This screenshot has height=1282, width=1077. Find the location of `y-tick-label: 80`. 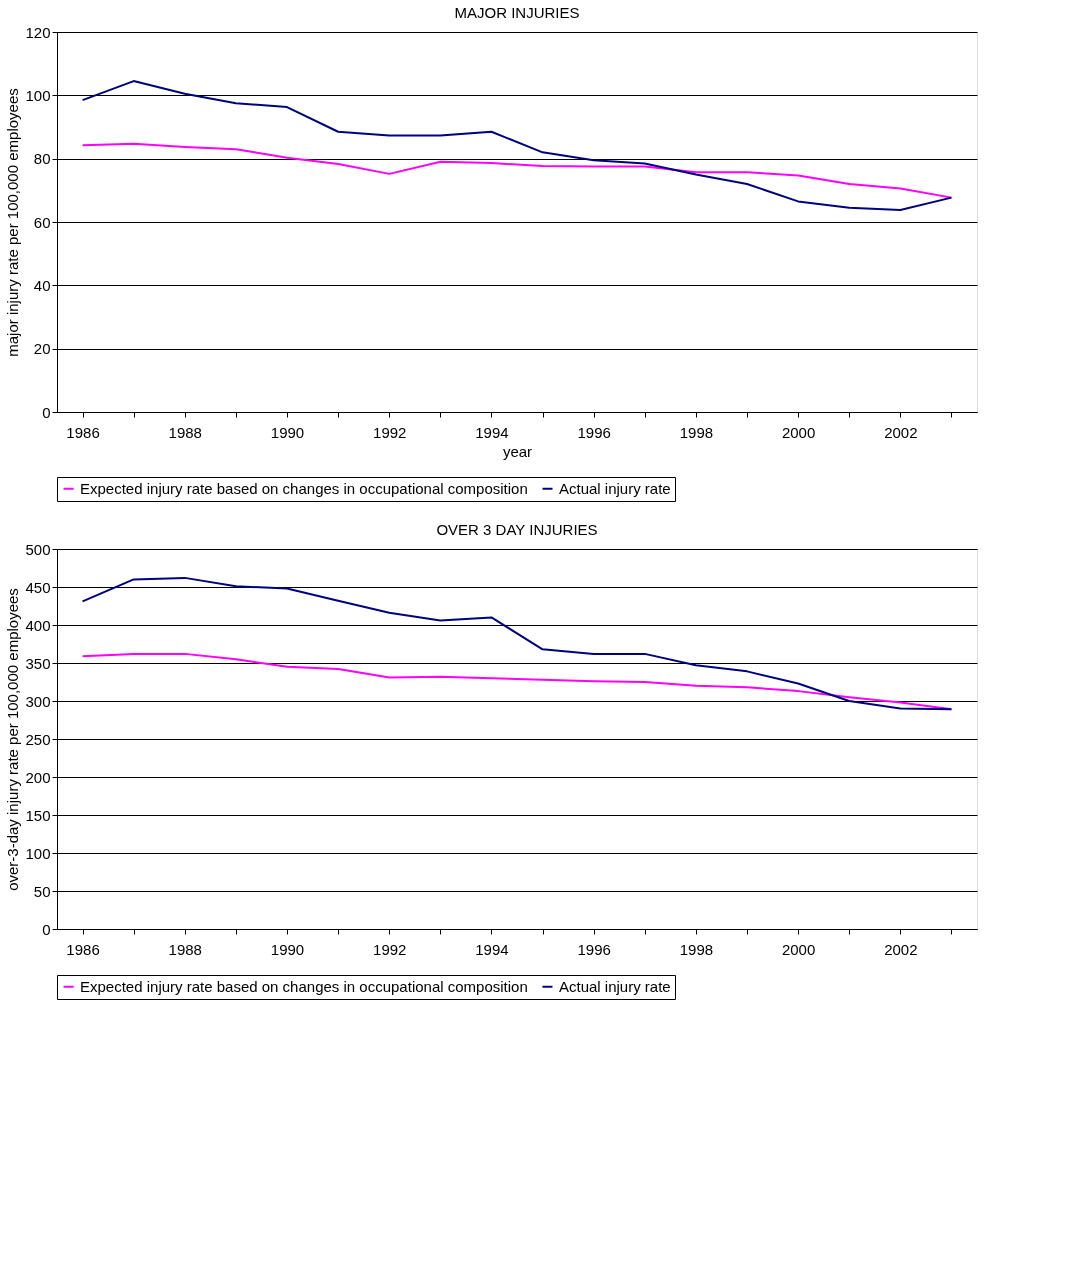

y-tick-label: 80 is located at coordinates (42, 159).